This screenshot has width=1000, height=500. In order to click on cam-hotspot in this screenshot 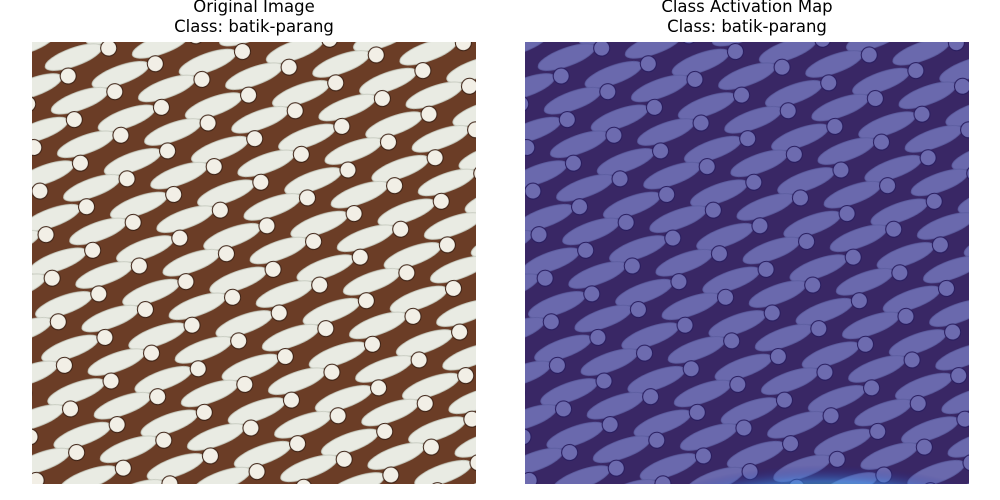, I will do `click(792, 436)`.